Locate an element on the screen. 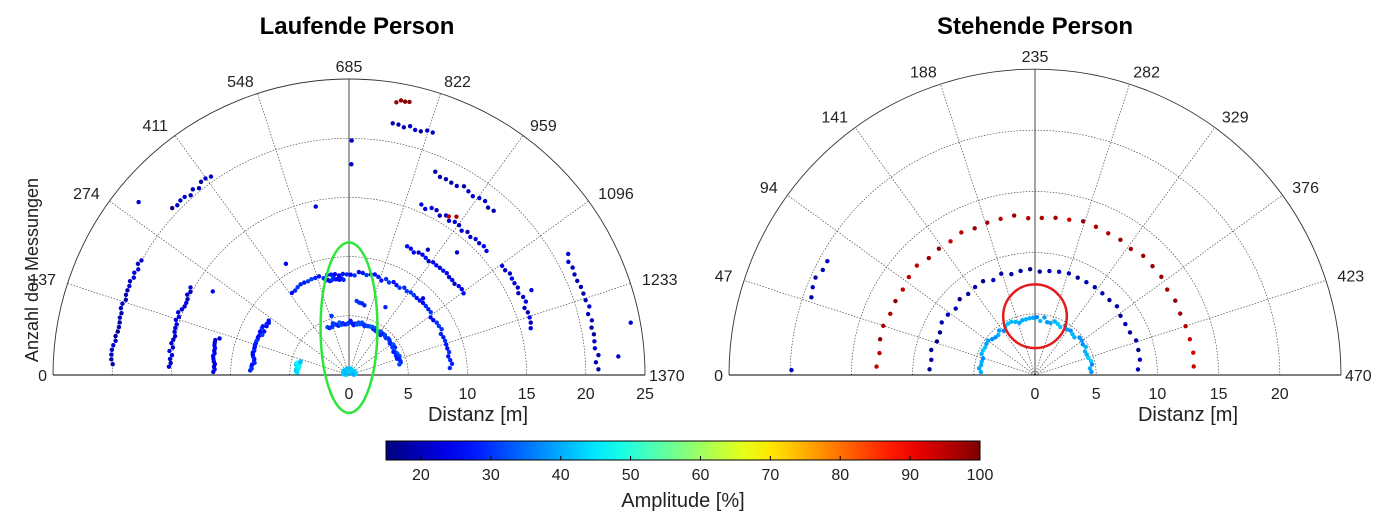 This screenshot has width=1386, height=519. grid-ring is located at coordinates (349, 316).